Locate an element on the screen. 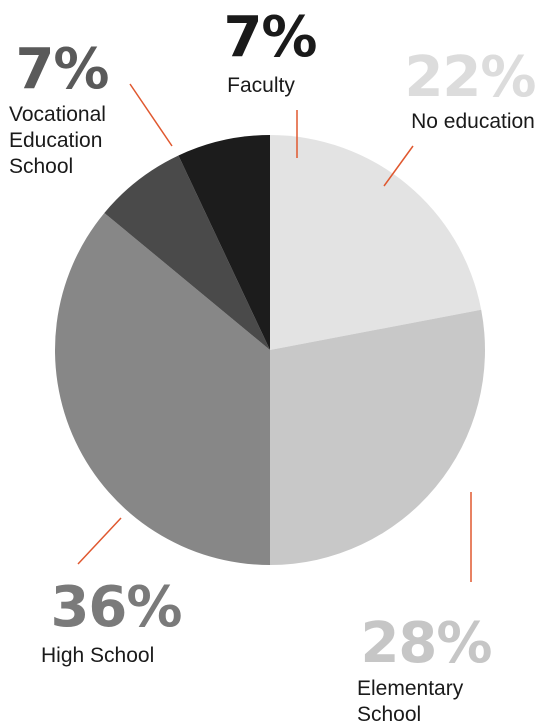 The height and width of the screenshot is (722, 547). pie-slice-elementary-school is located at coordinates (378, 437).